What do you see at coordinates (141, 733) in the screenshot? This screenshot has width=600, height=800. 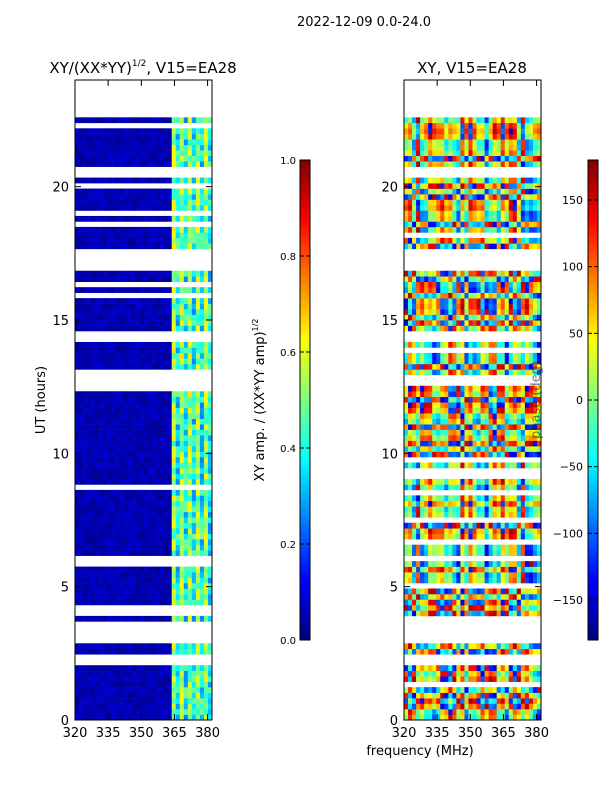 I see `x-tick-label: 350` at bounding box center [141, 733].